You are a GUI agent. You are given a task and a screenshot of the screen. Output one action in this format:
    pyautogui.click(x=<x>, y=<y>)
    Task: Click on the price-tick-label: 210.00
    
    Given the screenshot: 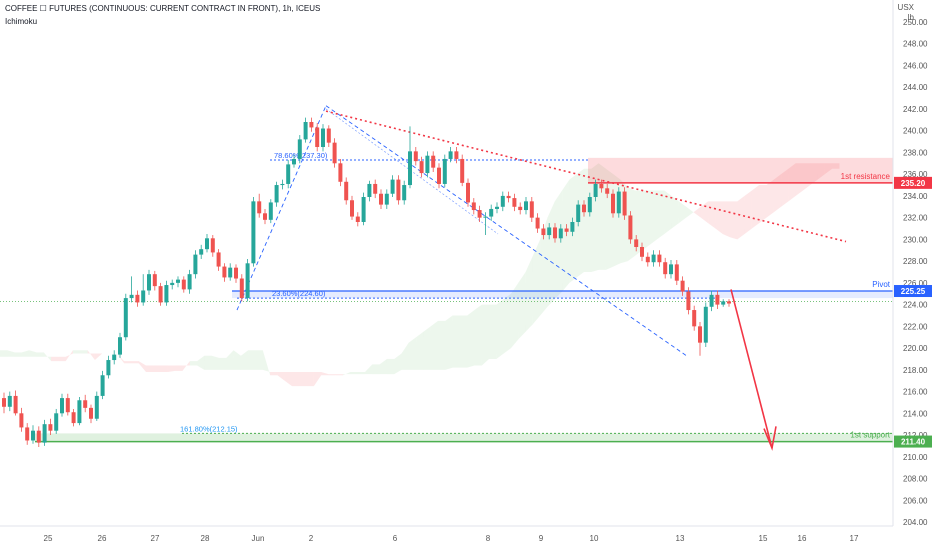 What is the action you would take?
    pyautogui.click(x=915, y=457)
    